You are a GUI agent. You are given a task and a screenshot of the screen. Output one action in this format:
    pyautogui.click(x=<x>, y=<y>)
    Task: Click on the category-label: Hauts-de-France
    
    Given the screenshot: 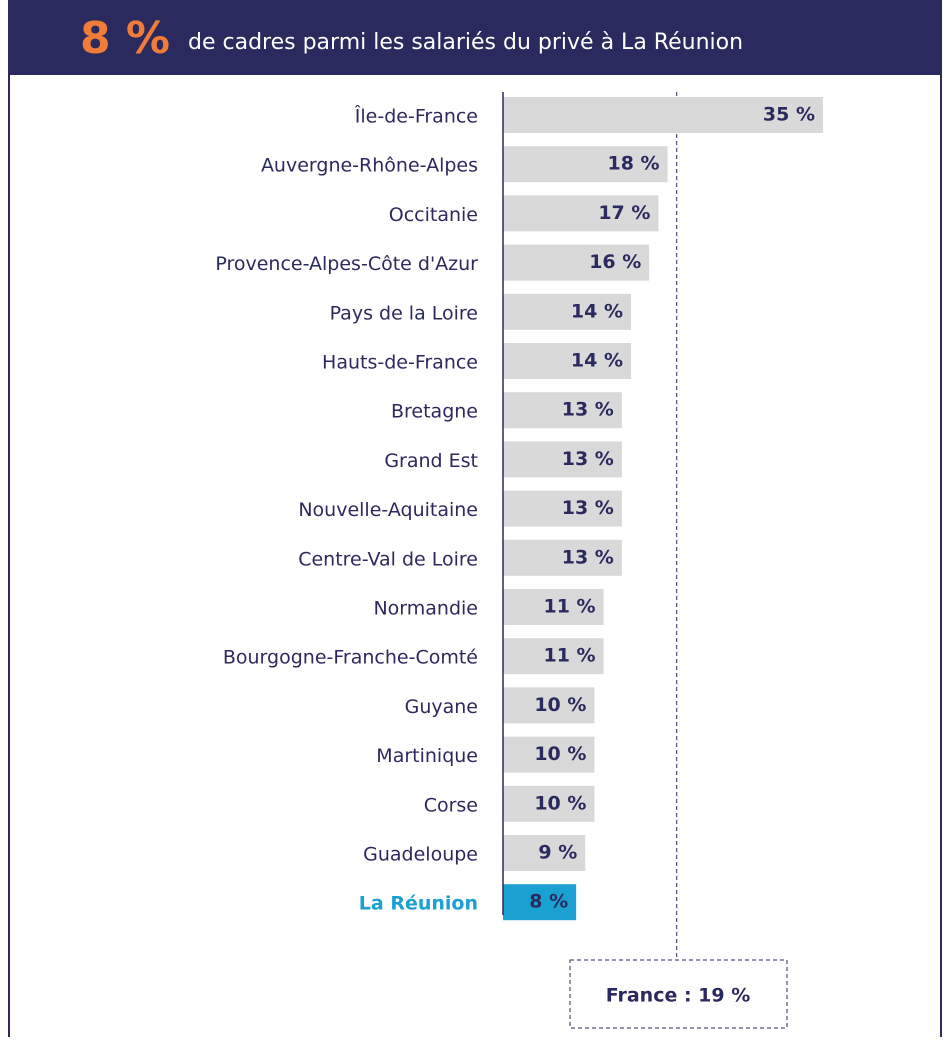 What is the action you would take?
    pyautogui.click(x=400, y=363)
    